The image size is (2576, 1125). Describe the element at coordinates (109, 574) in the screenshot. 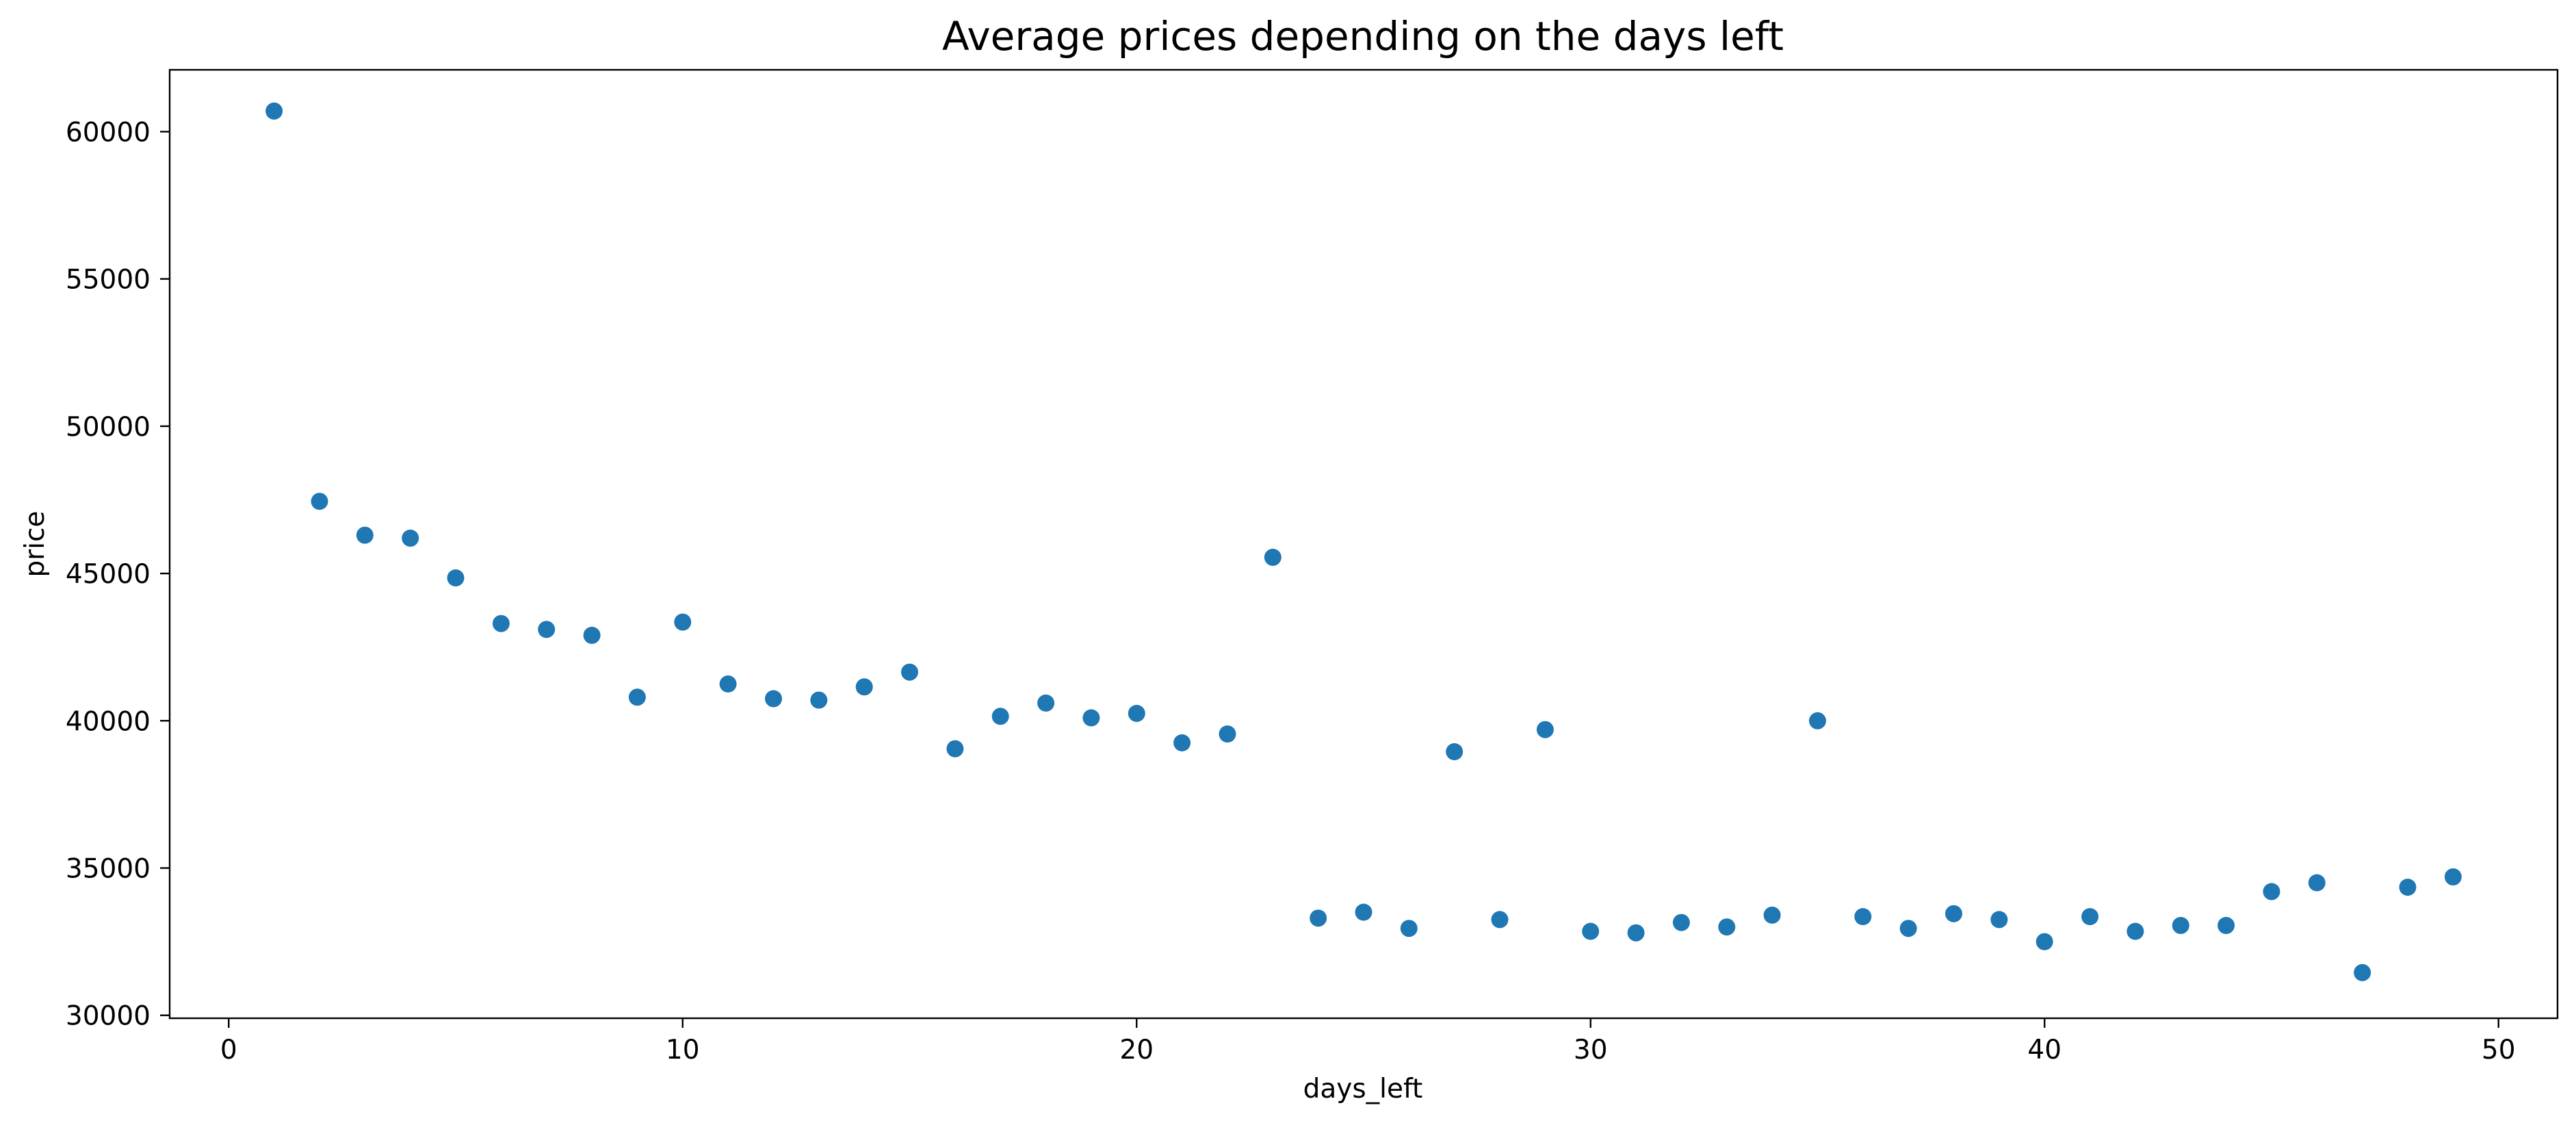

I see `y-tick-label: 45000` at that location.